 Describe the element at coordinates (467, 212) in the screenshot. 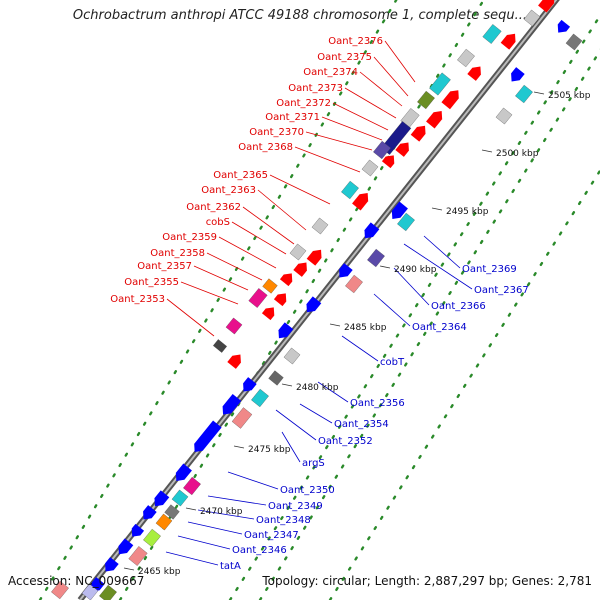

I see `kbp-tick-label: 2495 kbp` at that location.